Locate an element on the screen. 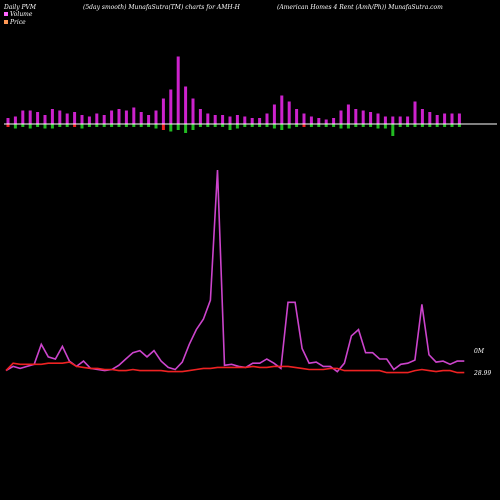  volume-end-label: 0M is located at coordinates (479, 351).